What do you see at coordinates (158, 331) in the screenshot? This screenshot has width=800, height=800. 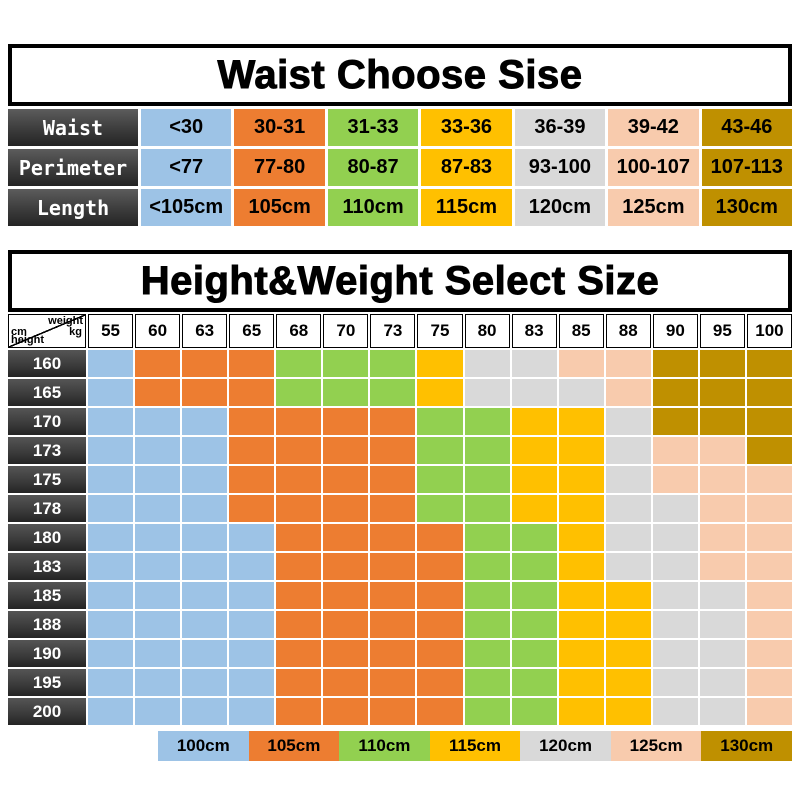 I see `weight-header-cell: 60` at bounding box center [158, 331].